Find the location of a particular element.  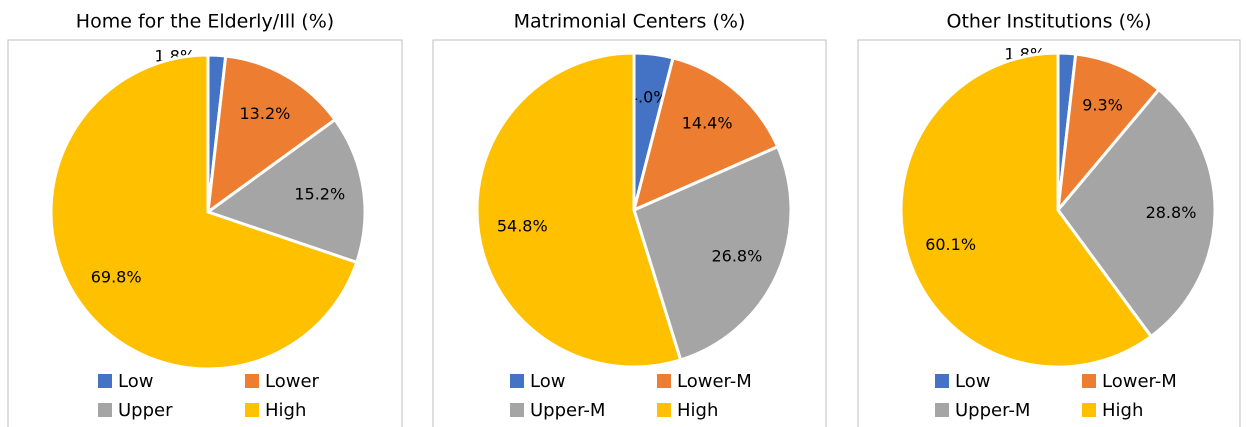

data-label: 60.1% is located at coordinates (950, 244).